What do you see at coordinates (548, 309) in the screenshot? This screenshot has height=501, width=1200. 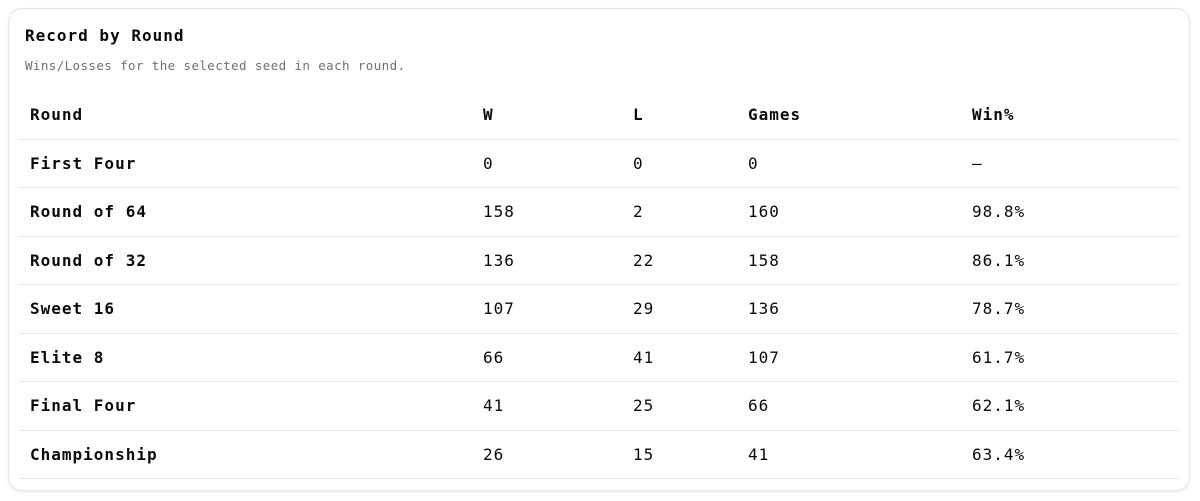 I see `cell-wins: 107` at bounding box center [548, 309].